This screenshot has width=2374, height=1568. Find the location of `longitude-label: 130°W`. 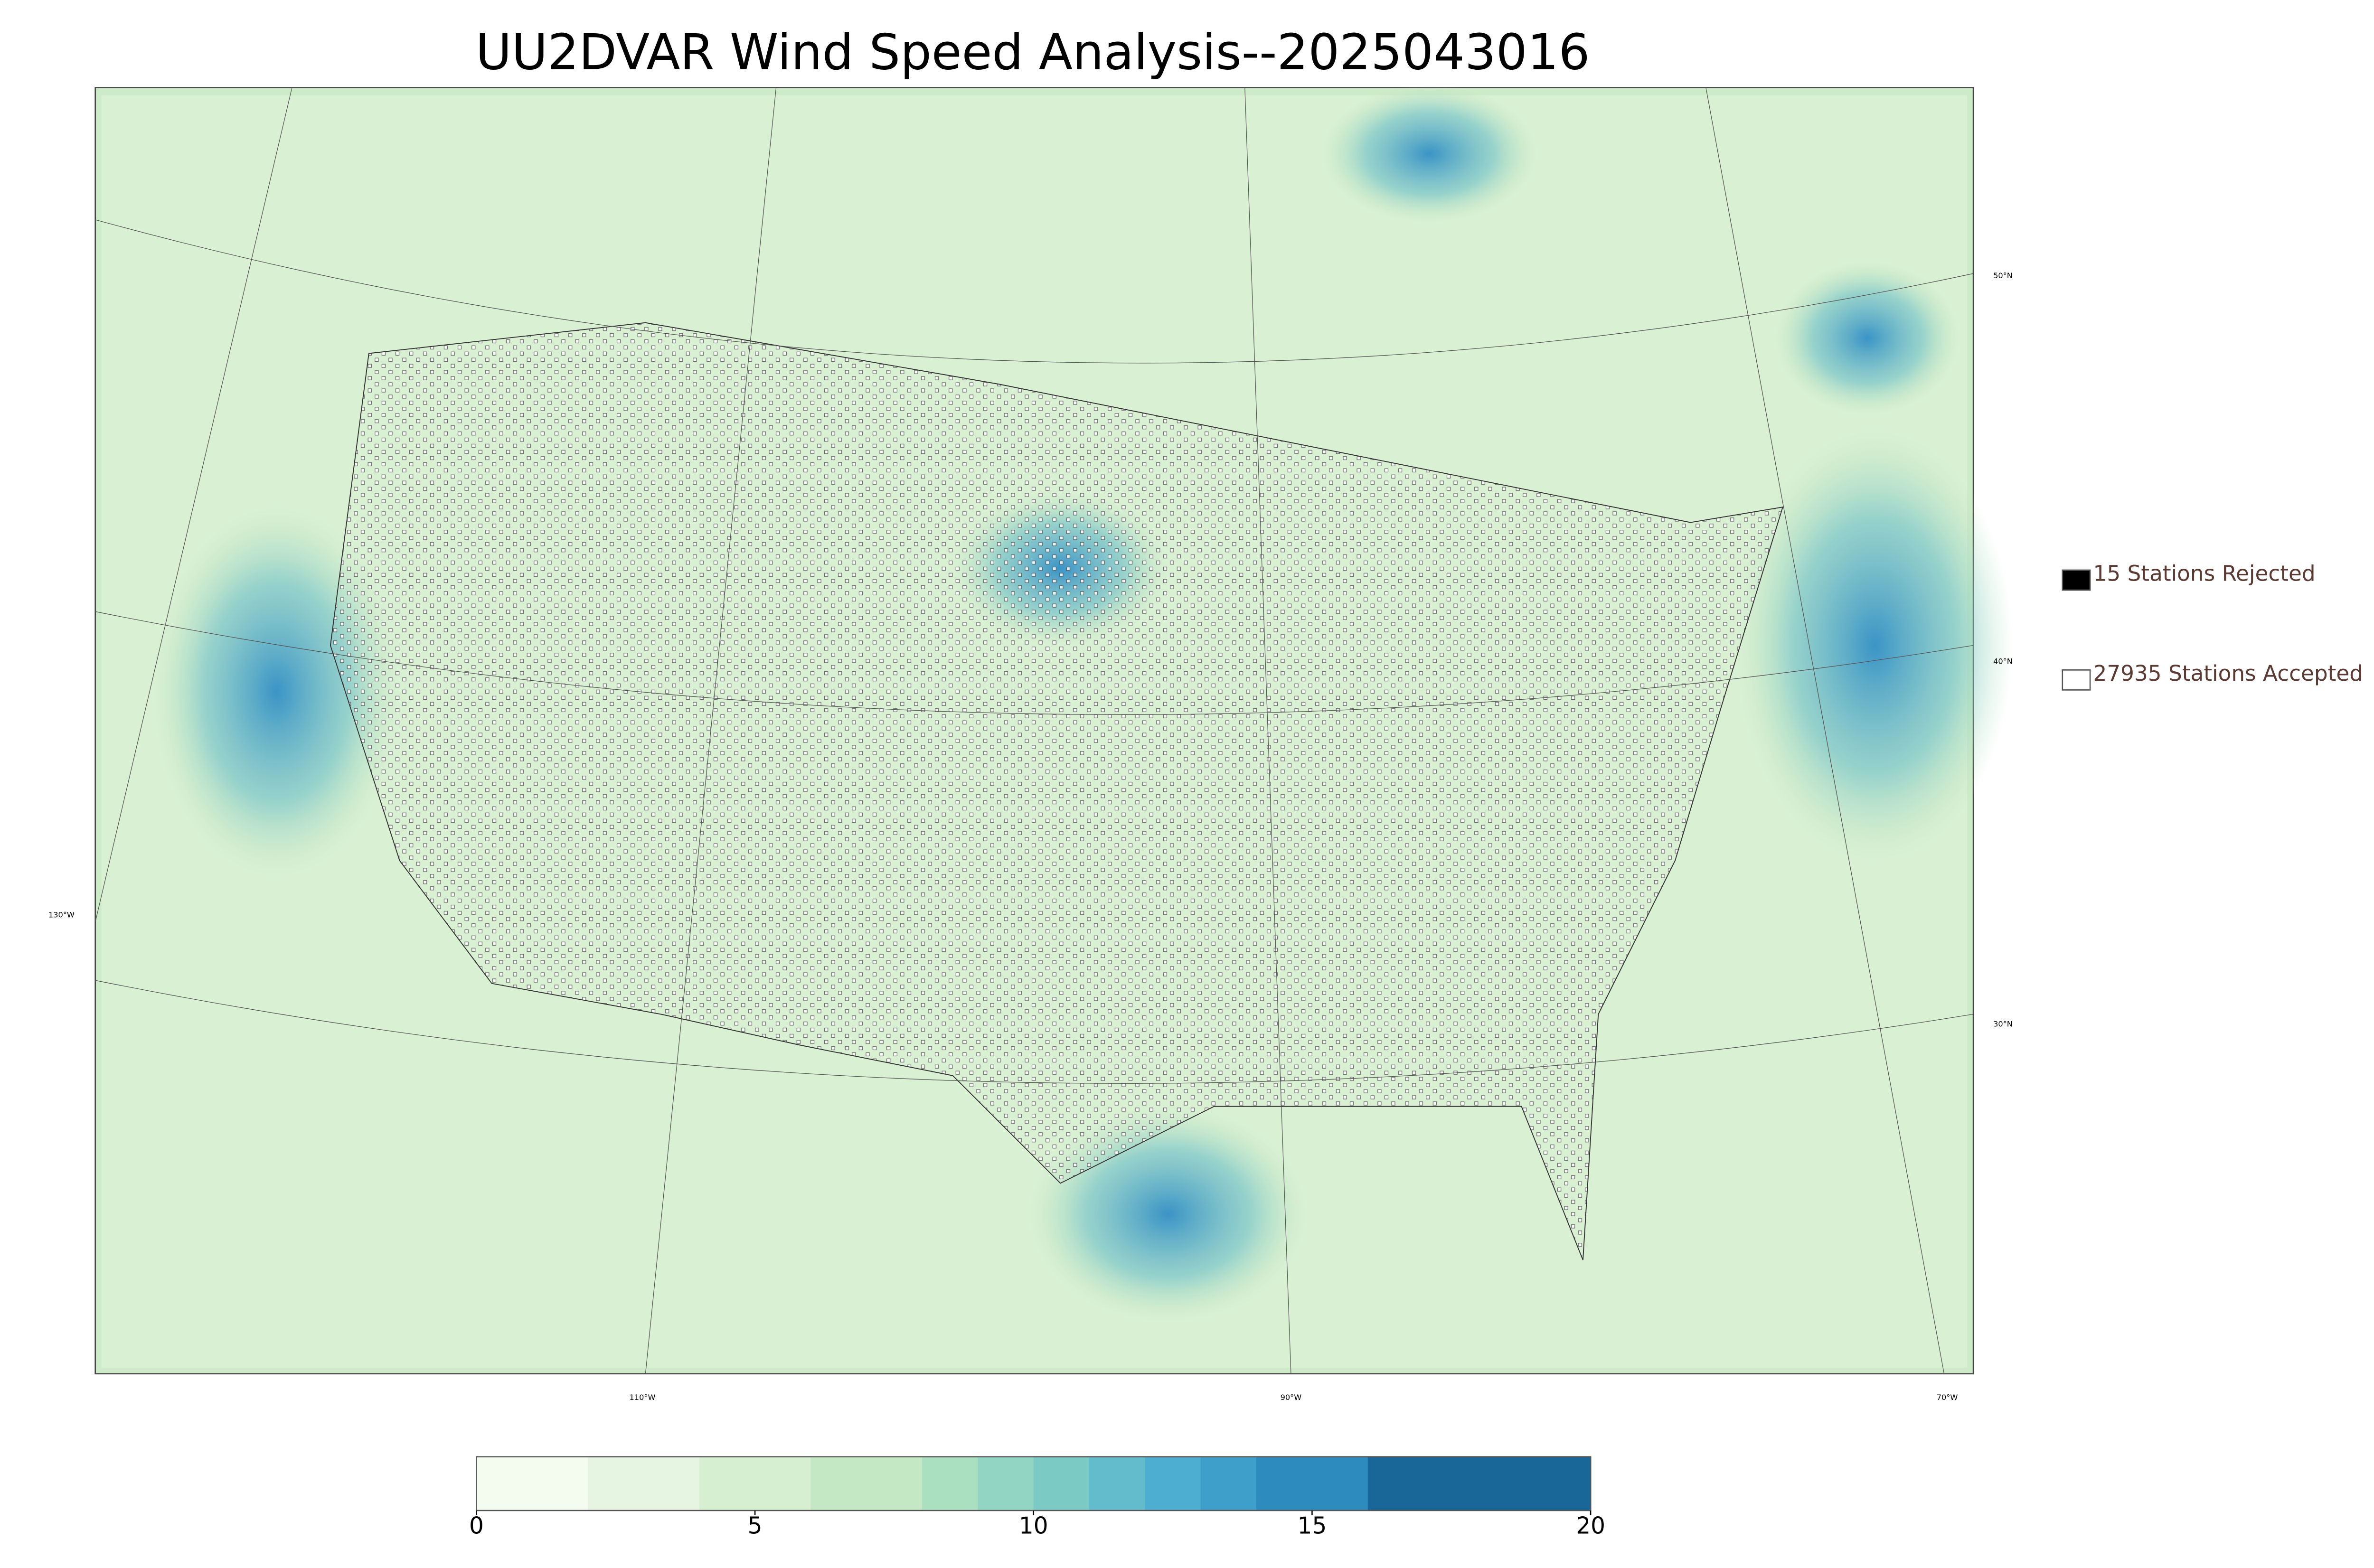

longitude-label: 130°W is located at coordinates (61, 915).